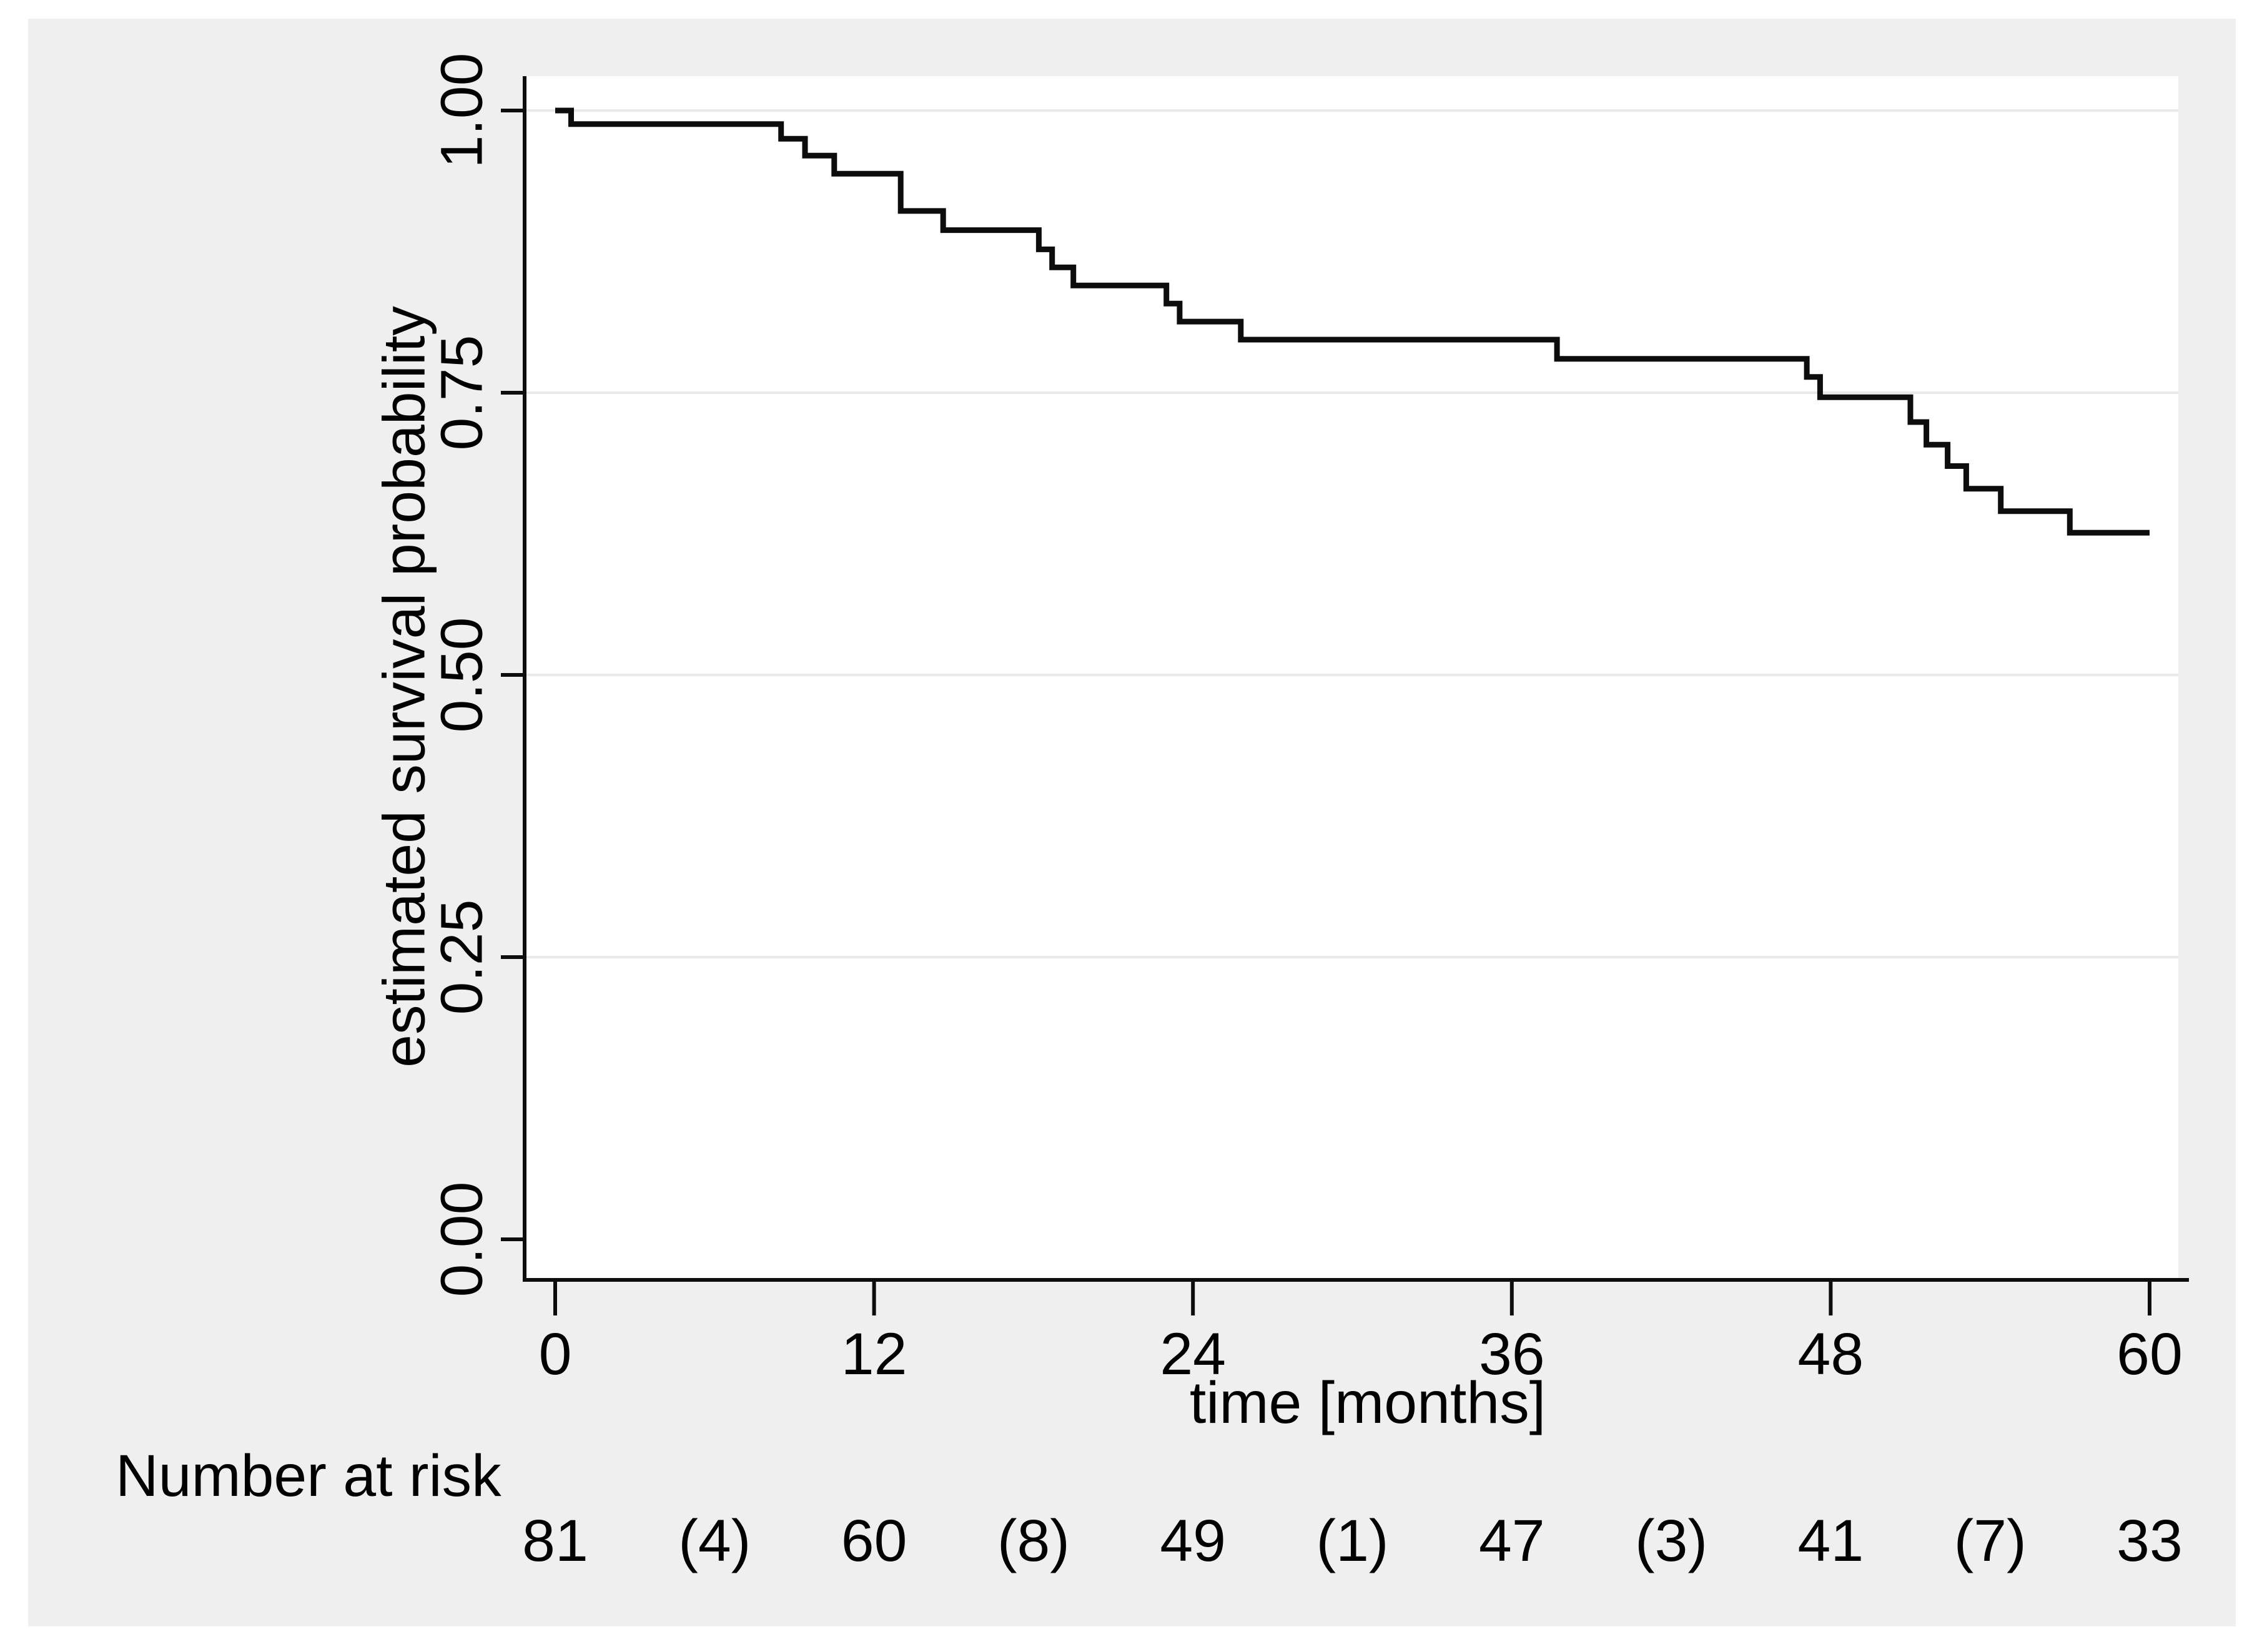 The width and height of the screenshot is (2262, 1652). I want to click on risk-count-t6: (4), so click(714, 1541).